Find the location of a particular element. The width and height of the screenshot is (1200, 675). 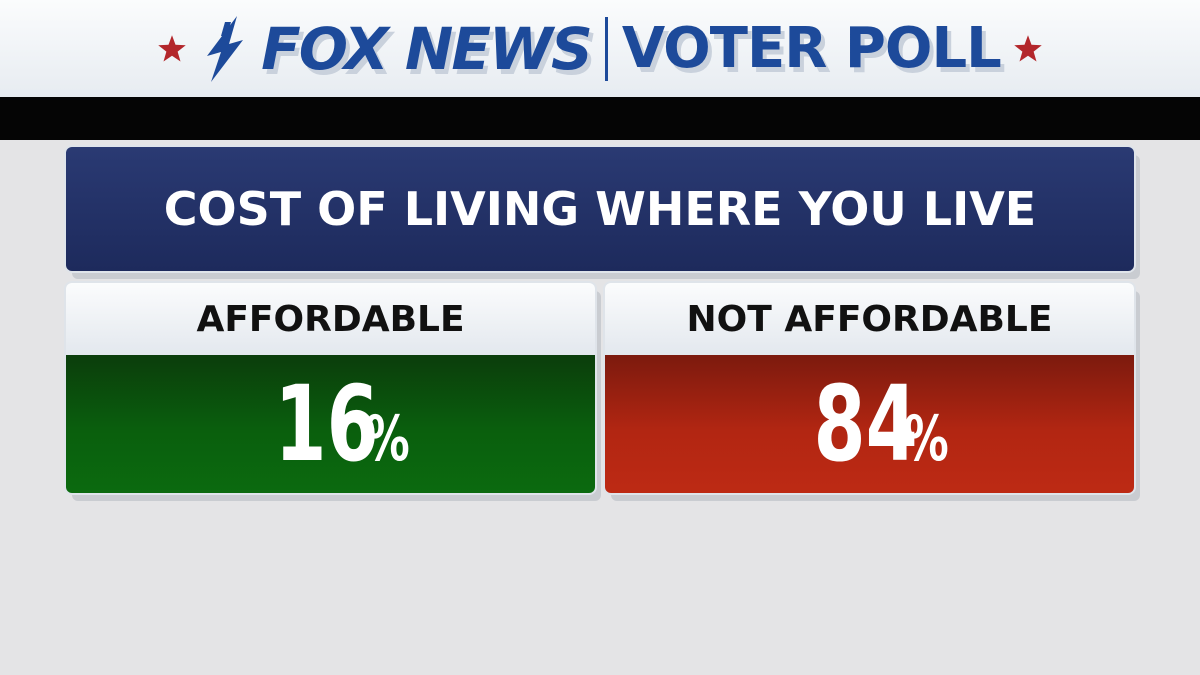

result-value-box: 84 % is located at coordinates (869, 424).